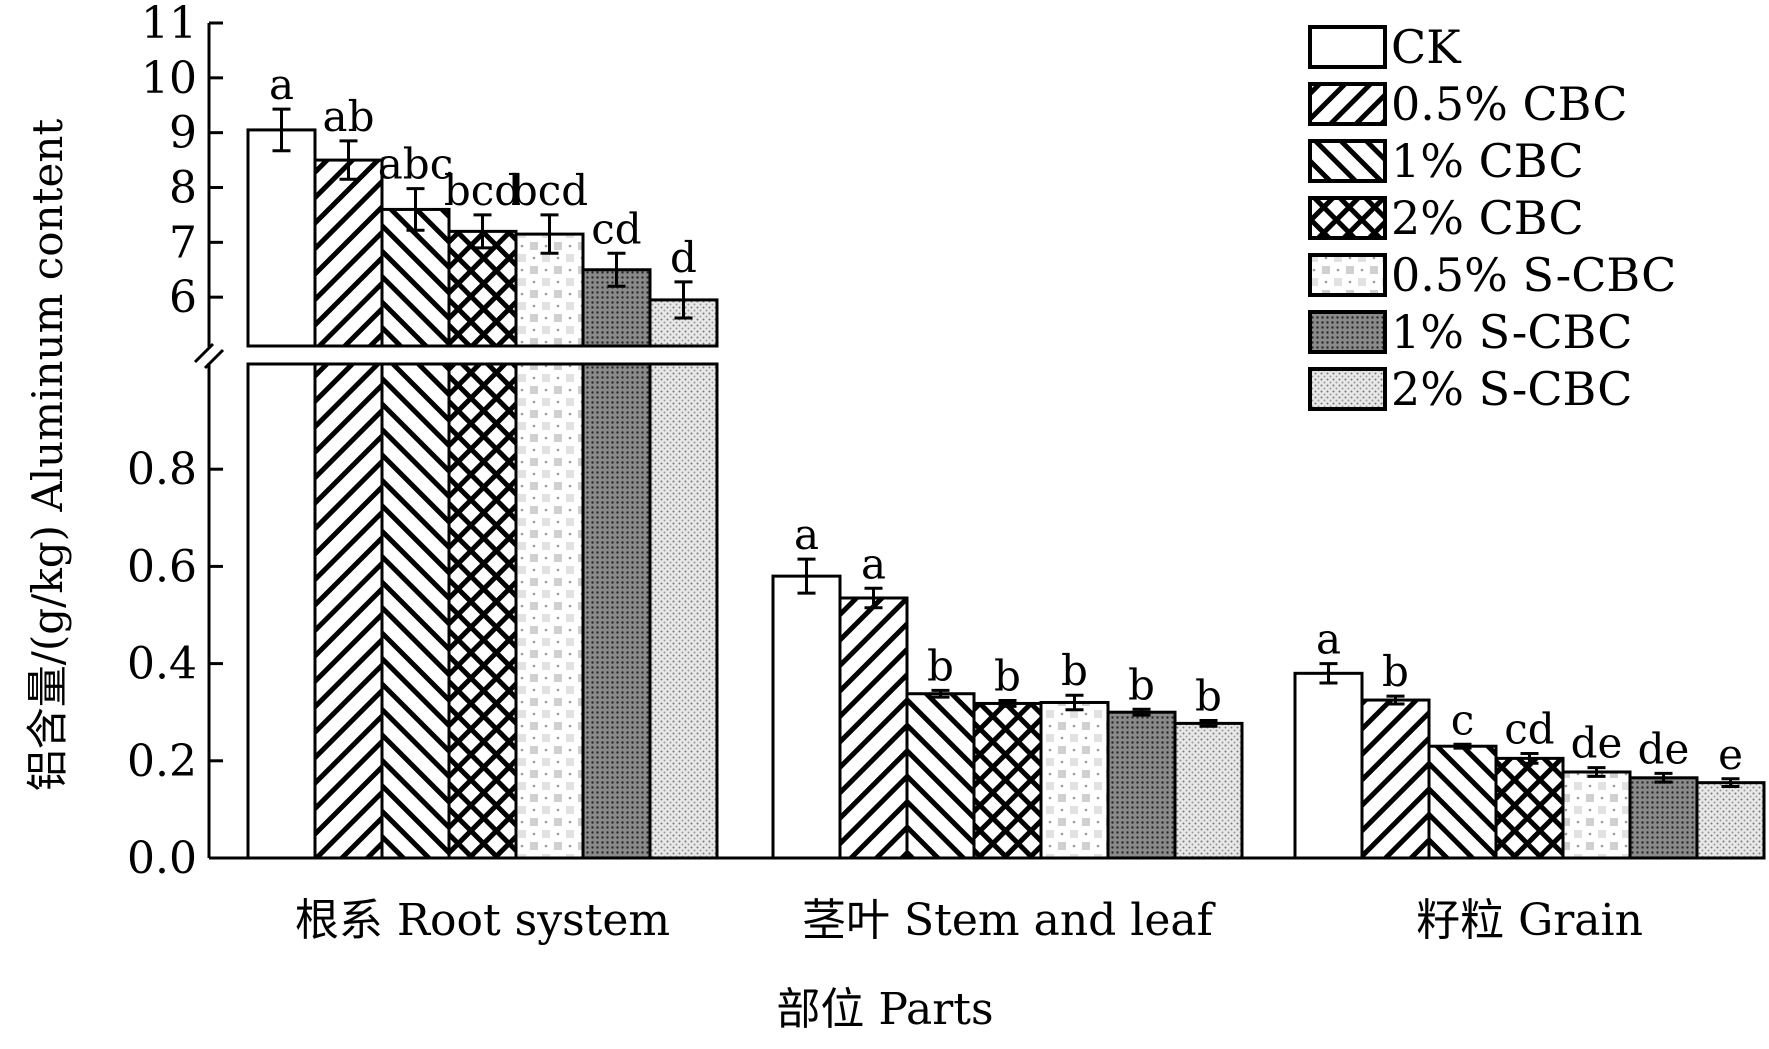 The height and width of the screenshot is (1049, 1769). I want to click on significance-letter: e, so click(1730, 754).